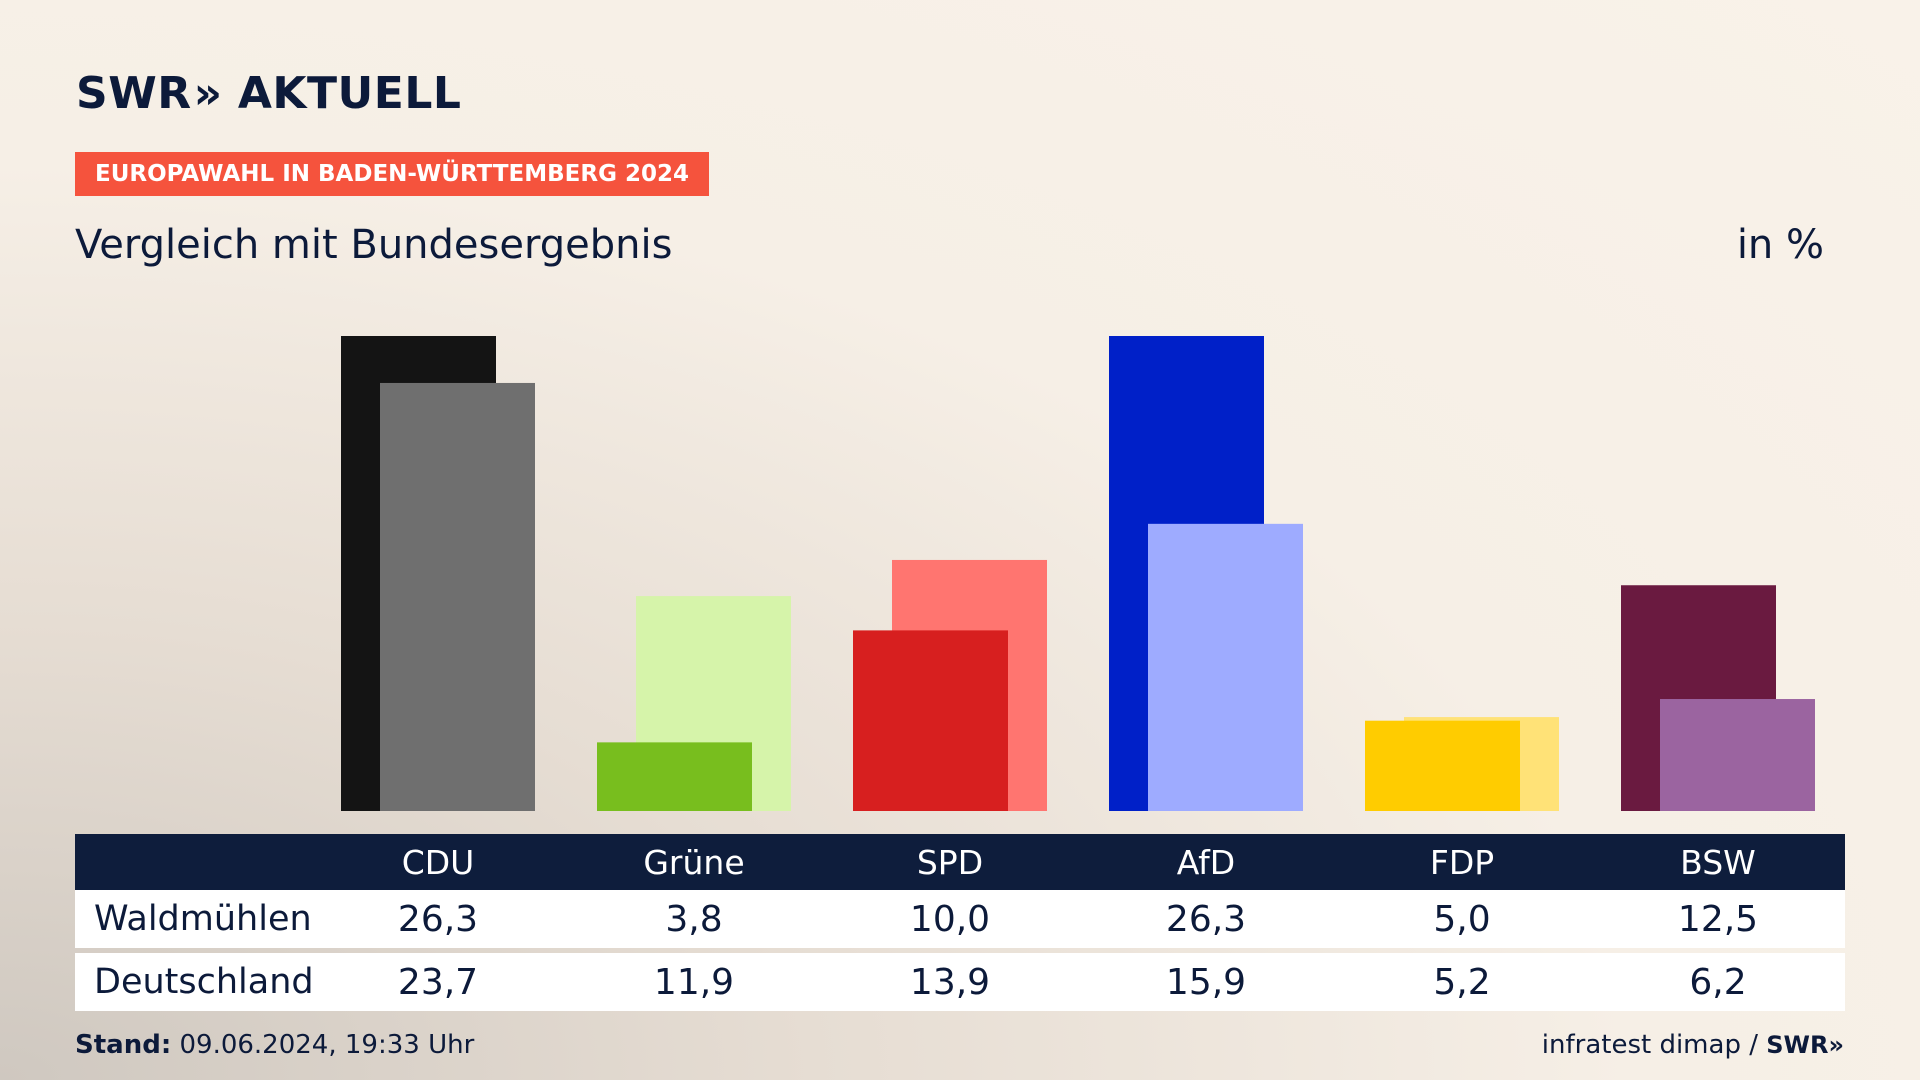 Image resolution: width=1920 pixels, height=1080 pixels. What do you see at coordinates (1206, 862) in the screenshot?
I see `column-header-afd: AfD` at bounding box center [1206, 862].